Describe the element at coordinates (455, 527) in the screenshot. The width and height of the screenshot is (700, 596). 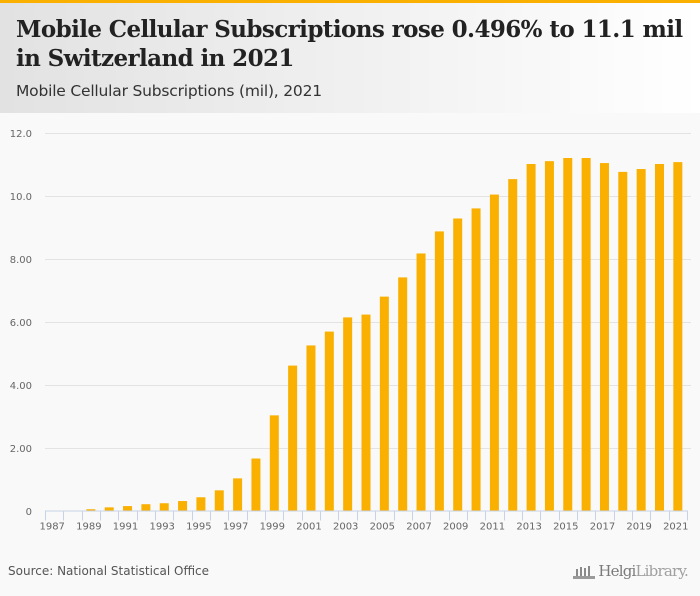
I see `x-tick-label: 2009` at that location.